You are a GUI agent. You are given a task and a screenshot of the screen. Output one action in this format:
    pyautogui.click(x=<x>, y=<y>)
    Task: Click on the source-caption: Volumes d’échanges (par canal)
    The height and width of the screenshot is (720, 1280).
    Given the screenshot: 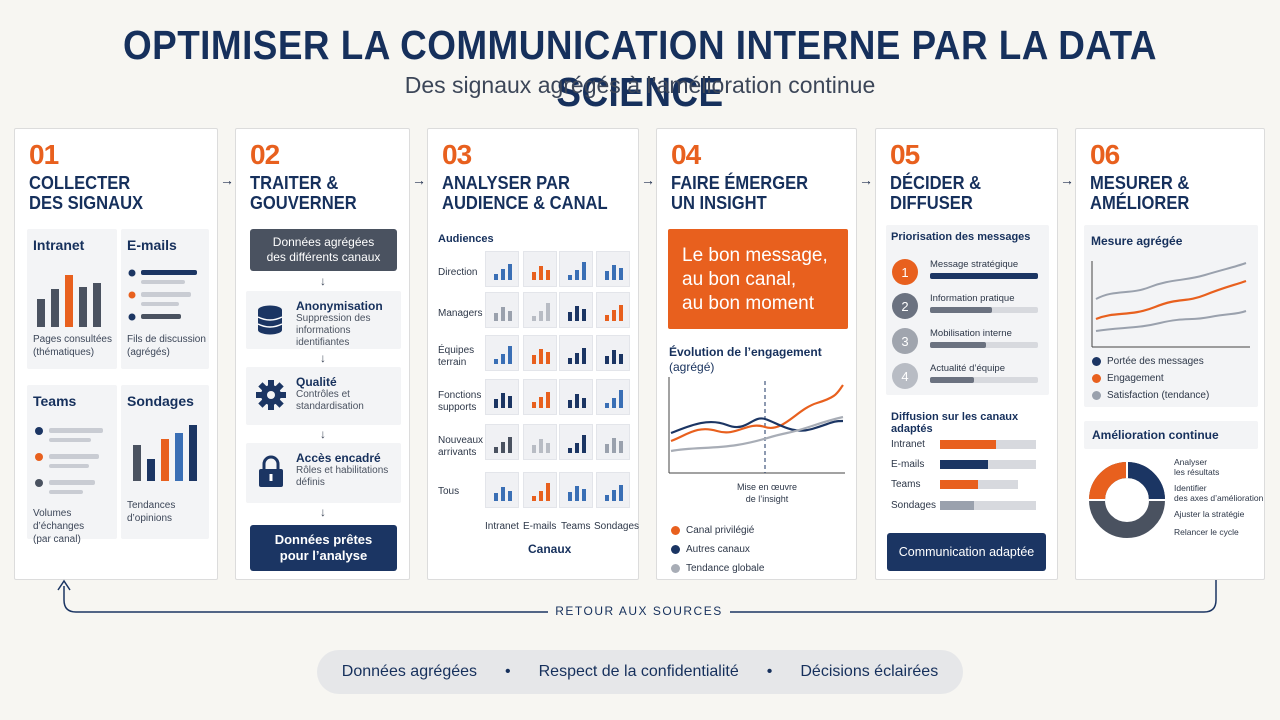 What is the action you would take?
    pyautogui.click(x=59, y=526)
    